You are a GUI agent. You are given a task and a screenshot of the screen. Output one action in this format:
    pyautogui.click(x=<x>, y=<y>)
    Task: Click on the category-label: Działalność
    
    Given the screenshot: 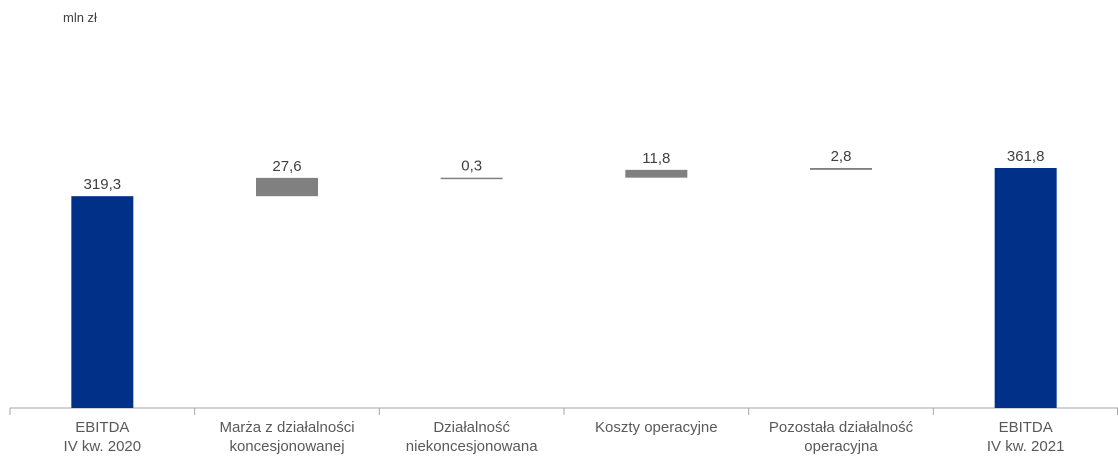 What is the action you would take?
    pyautogui.click(x=471, y=427)
    